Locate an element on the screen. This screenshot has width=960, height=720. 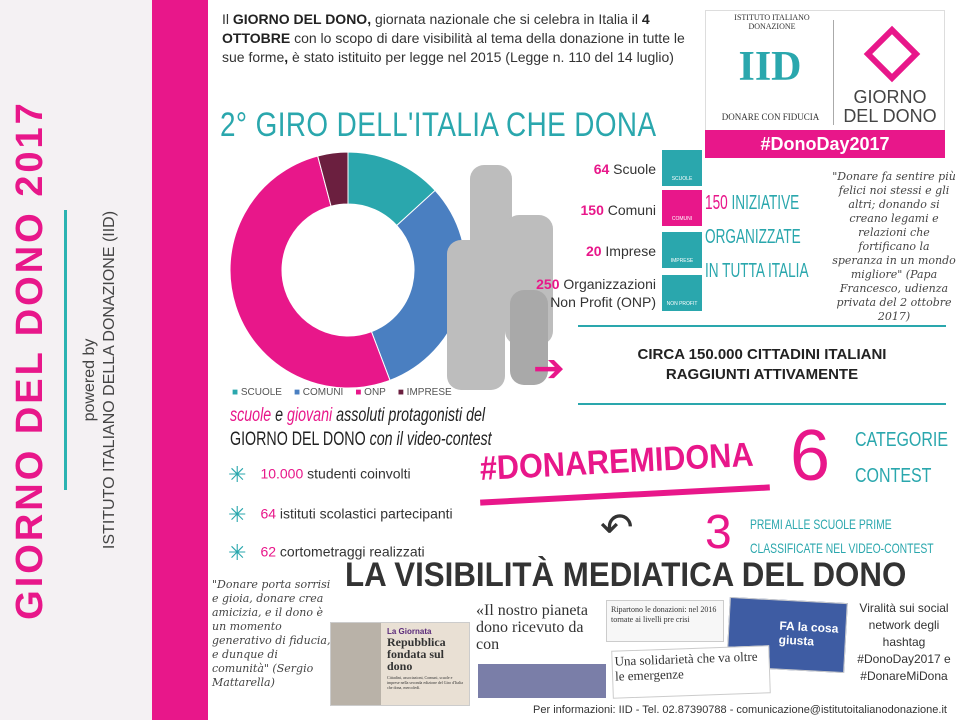
legend-item-imprese: ■ IMPRESE is located at coordinates (424, 392).